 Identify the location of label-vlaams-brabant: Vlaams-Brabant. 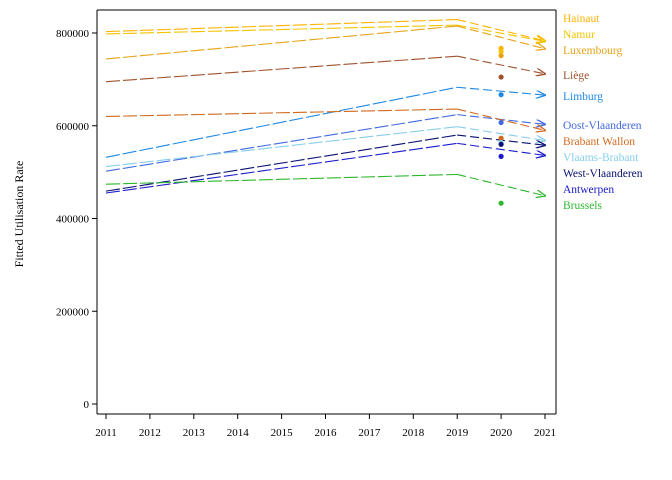
(601, 158).